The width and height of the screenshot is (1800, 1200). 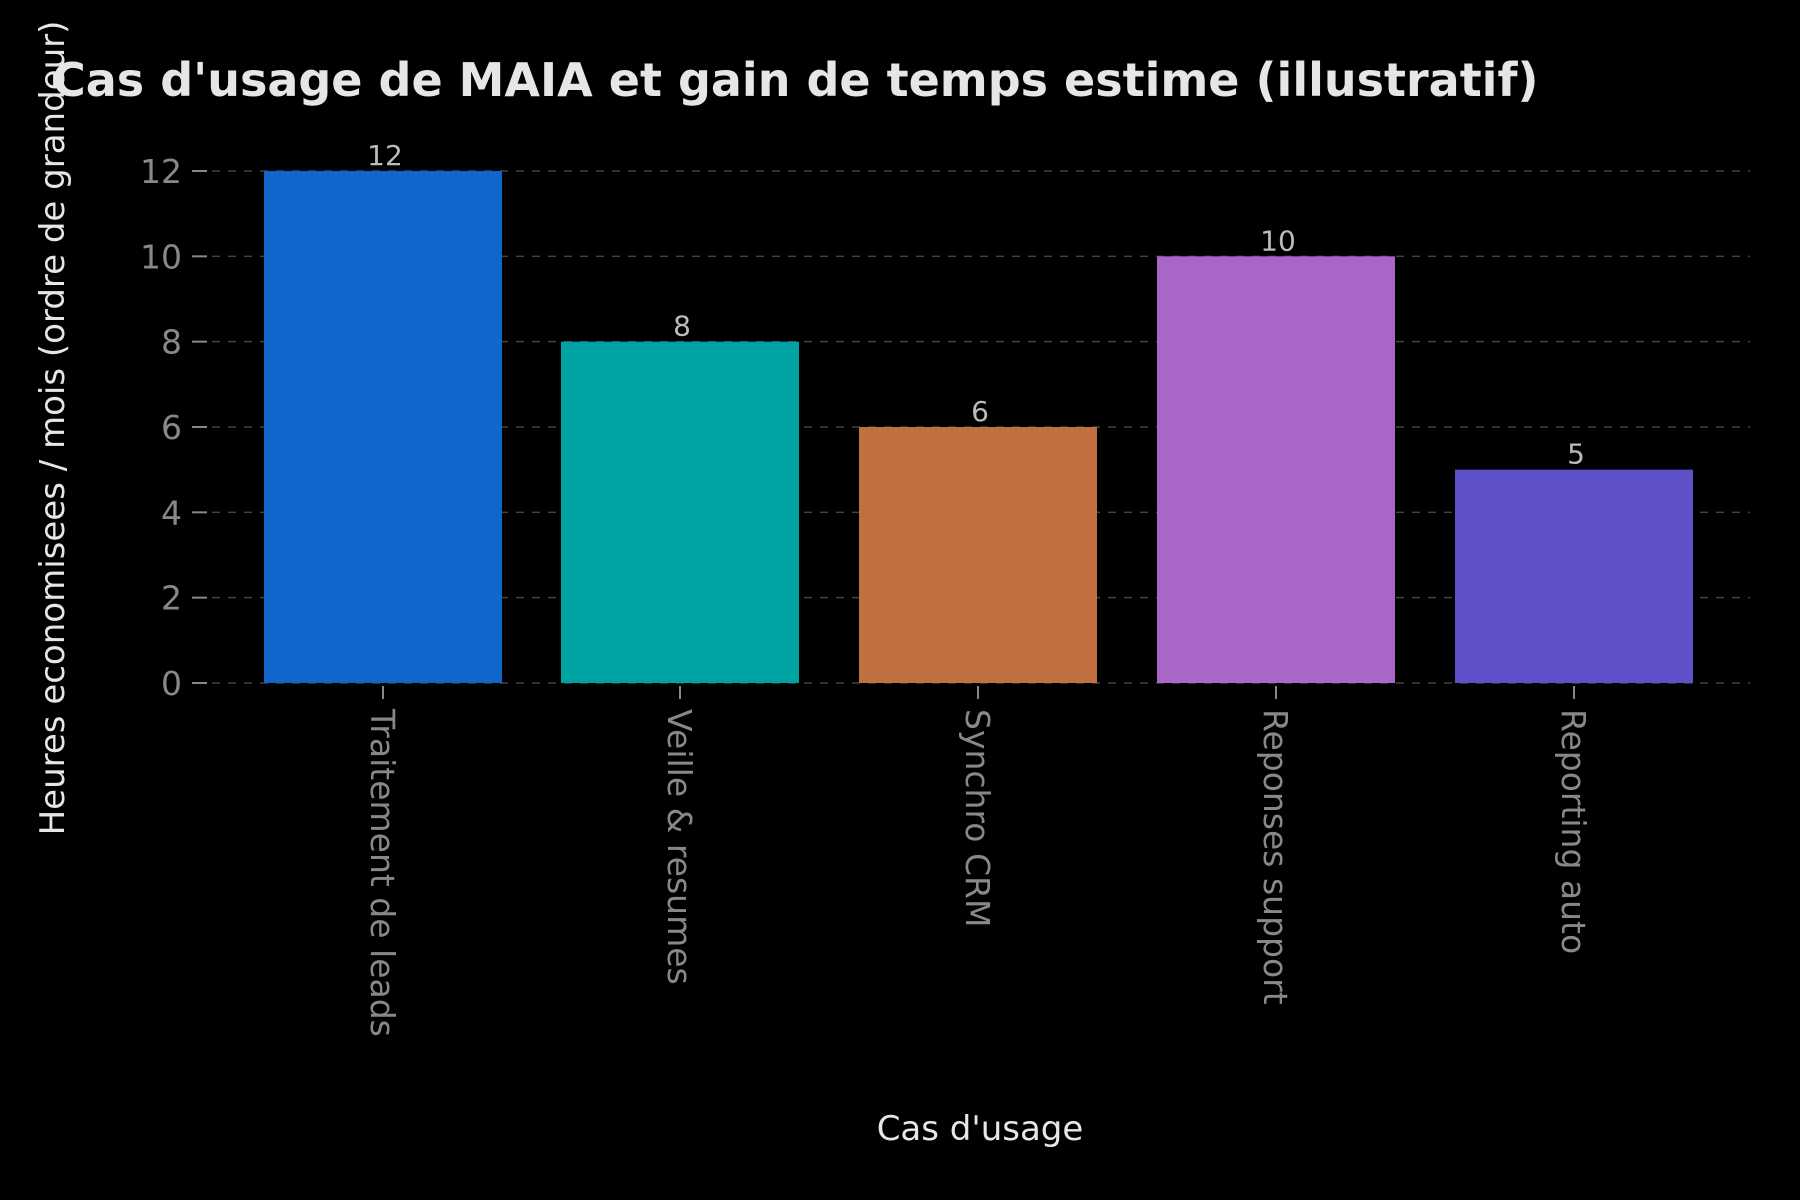 I want to click on y-tick-label: 6, so click(x=171, y=427).